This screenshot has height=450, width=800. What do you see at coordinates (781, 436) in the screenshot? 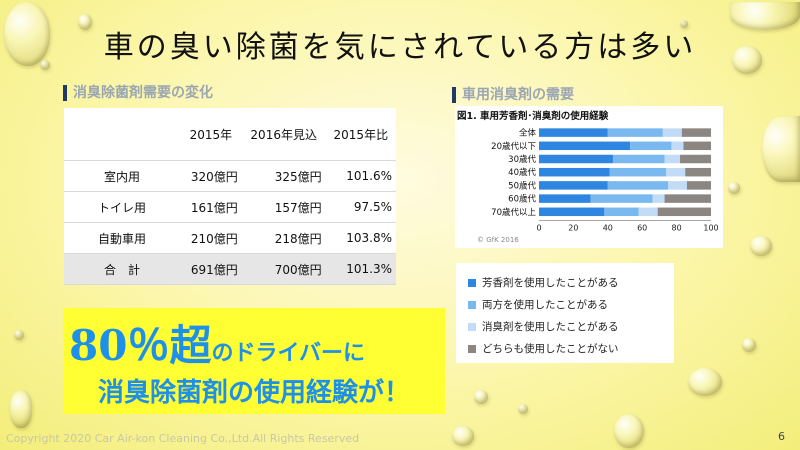
I see `page-number: 6` at bounding box center [781, 436].